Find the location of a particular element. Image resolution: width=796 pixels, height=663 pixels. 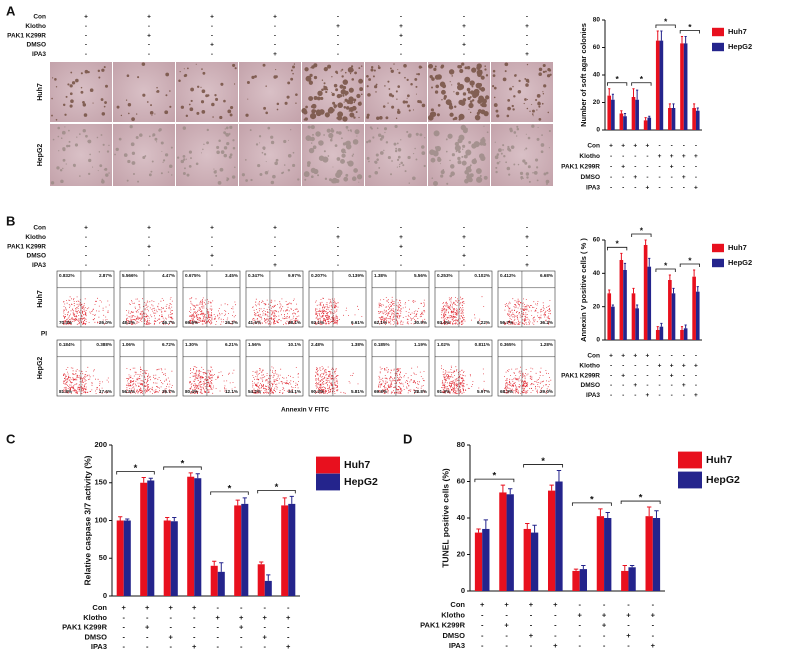

quadrant-value: 28.8% is located at coordinates (420, 391).